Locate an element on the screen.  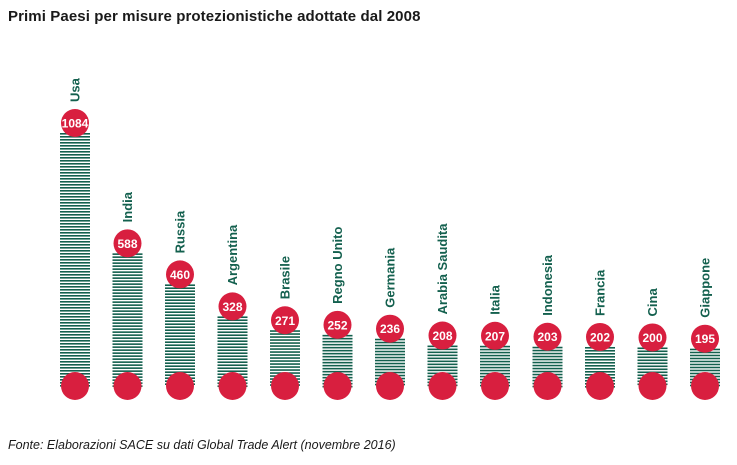
value-label: 1084 is located at coordinates (75, 124).